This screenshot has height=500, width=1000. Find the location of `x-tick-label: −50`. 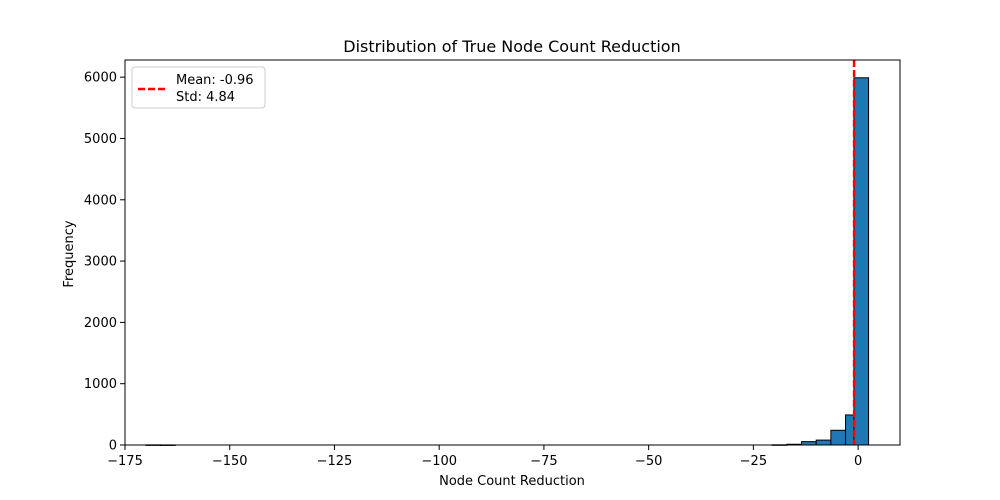

x-tick-label: −50 is located at coordinates (648, 461).